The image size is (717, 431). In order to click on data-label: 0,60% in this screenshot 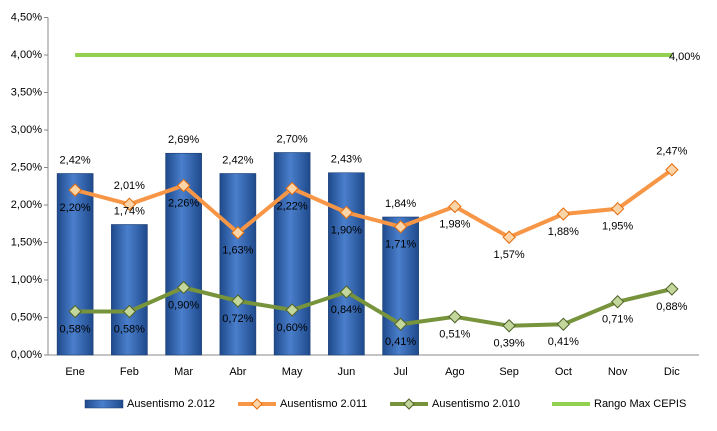, I will do `click(292, 328)`.